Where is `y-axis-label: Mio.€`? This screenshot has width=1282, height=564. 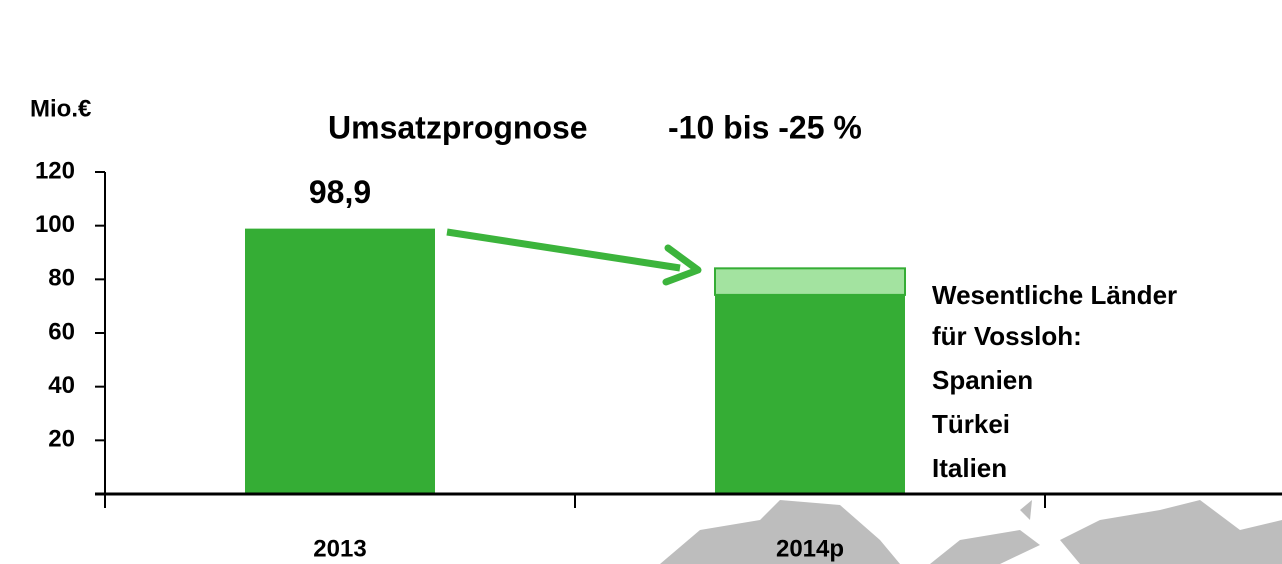
y-axis-label: Mio.€ is located at coordinates (60, 108).